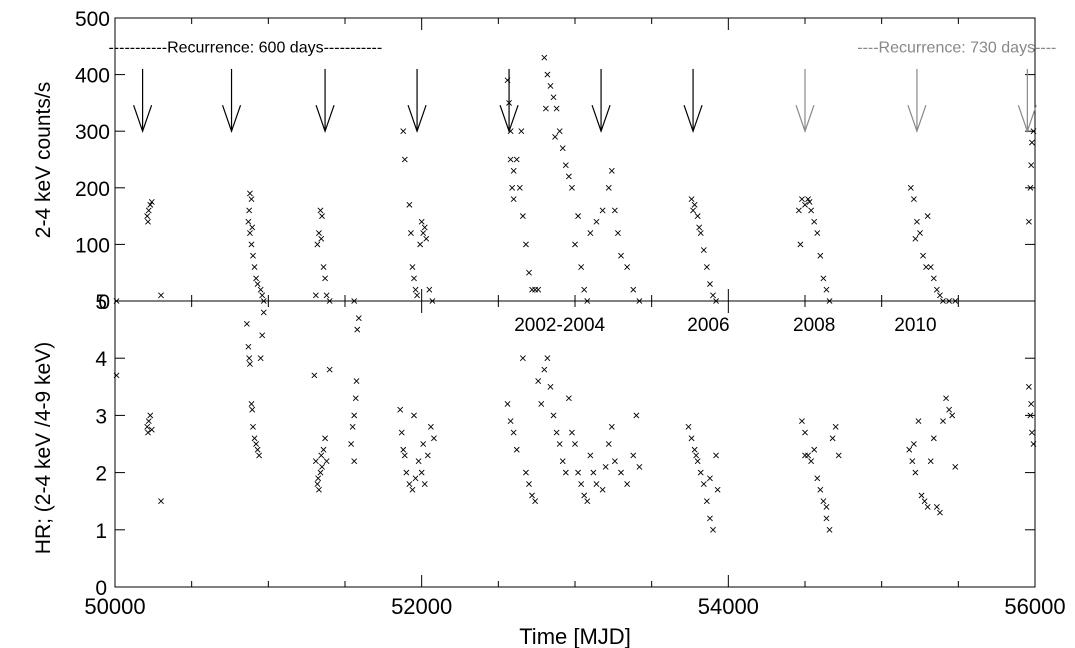 Image resolution: width=1075 pixels, height=648 pixels. I want to click on top-y-tick-label: 300, so click(92, 132).